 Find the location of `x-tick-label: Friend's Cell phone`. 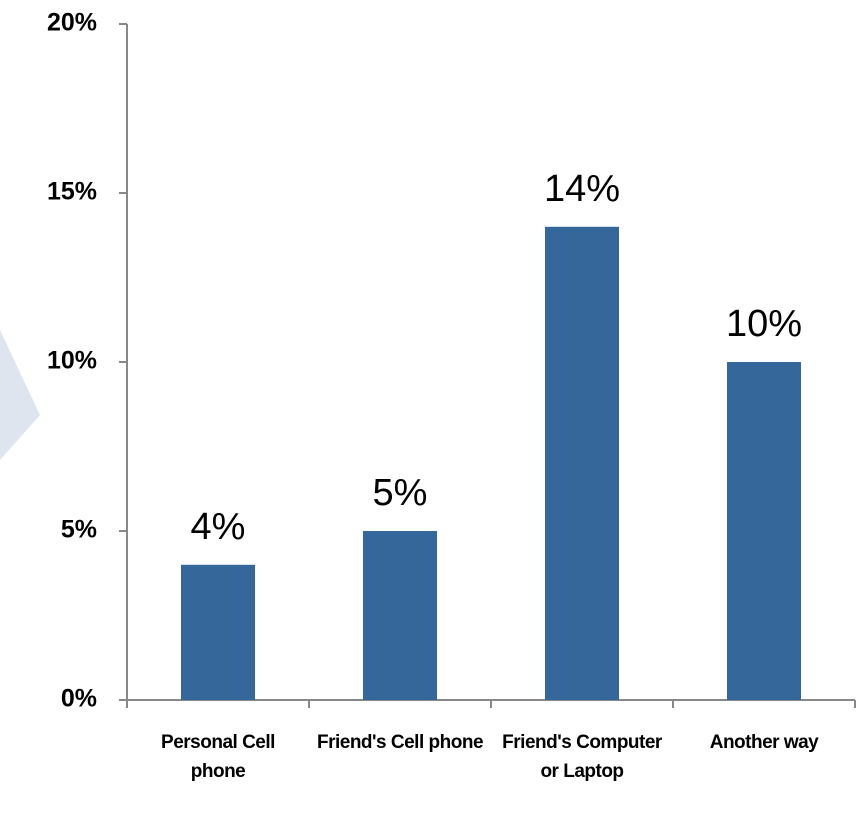

x-tick-label: Friend's Cell phone is located at coordinates (400, 742).